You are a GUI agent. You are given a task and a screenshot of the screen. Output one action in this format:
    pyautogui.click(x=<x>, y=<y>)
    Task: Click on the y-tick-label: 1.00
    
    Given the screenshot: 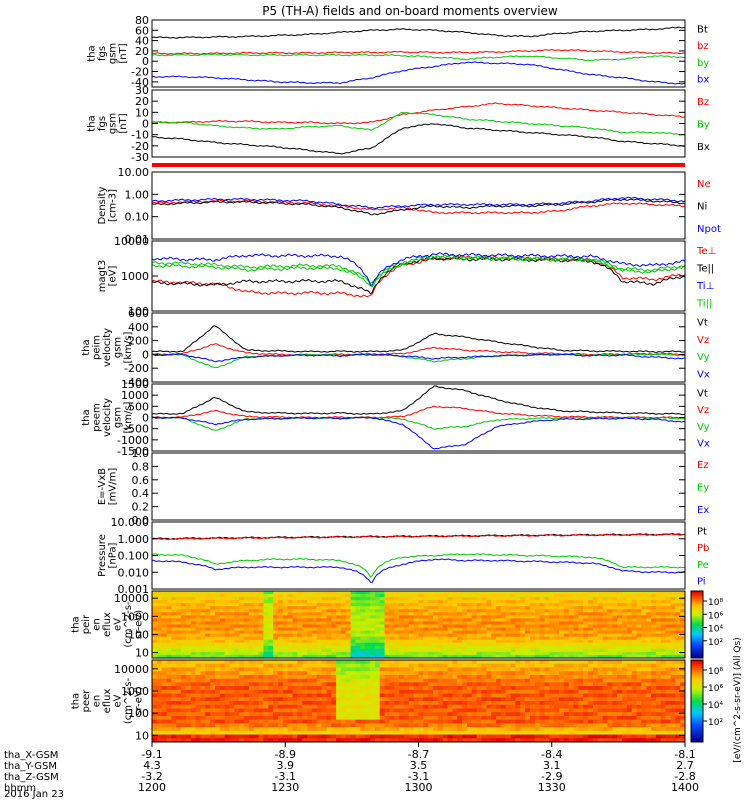 What is the action you would take?
    pyautogui.click(x=137, y=194)
    